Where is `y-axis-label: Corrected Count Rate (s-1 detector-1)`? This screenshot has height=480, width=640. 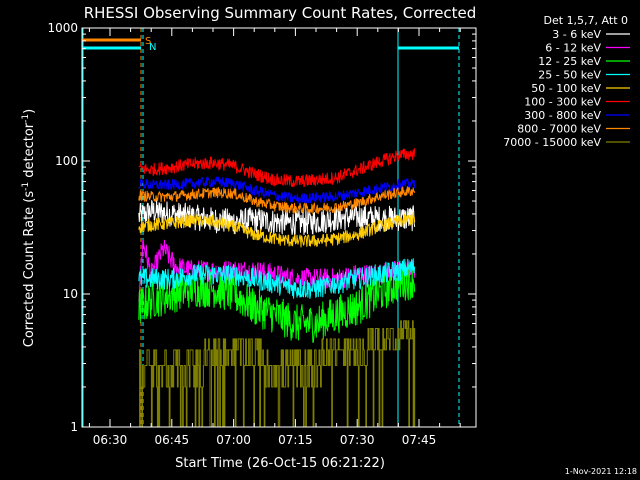 y-axis-label: Corrected Count Rate (s-1 detector-1) is located at coordinates (29, 228).